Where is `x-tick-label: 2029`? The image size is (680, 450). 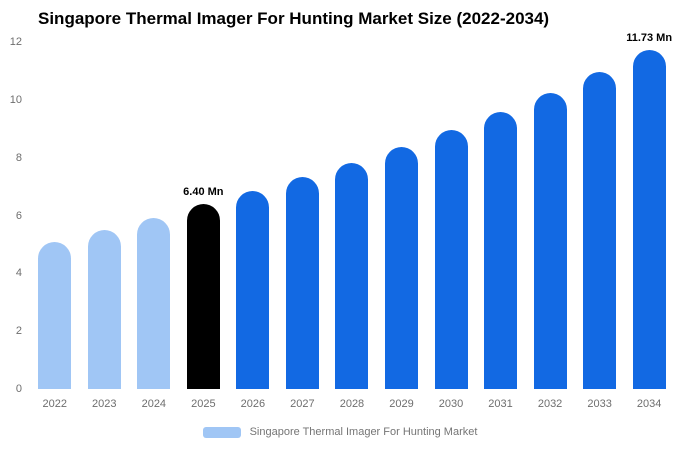 x-tick-label: 2029 is located at coordinates (401, 404).